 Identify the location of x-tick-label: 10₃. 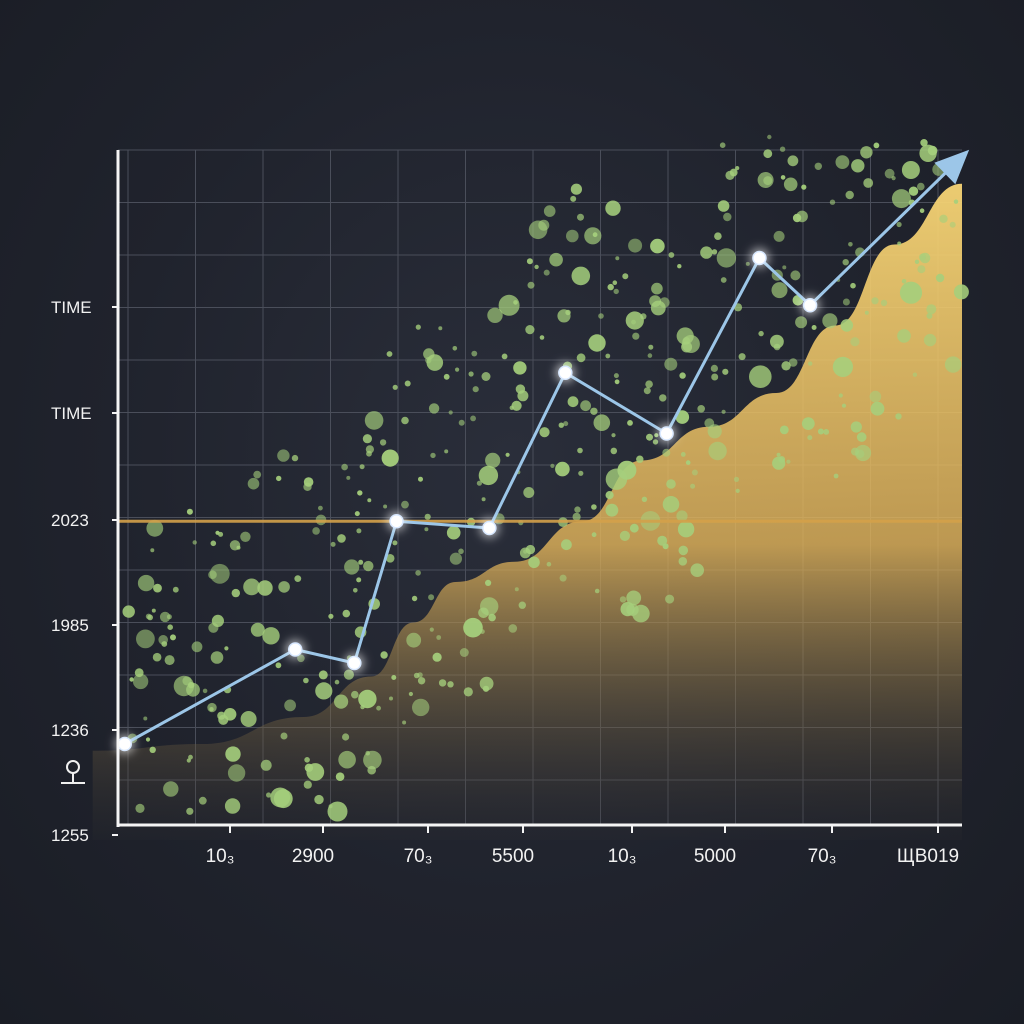
(220, 856).